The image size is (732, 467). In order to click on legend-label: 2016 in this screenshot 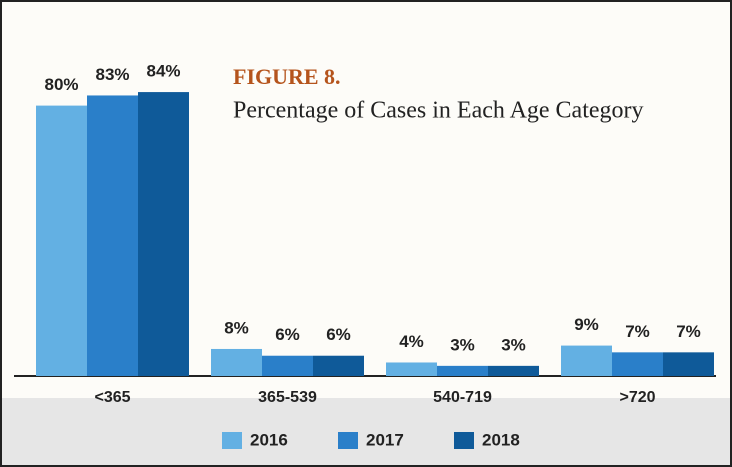, I will do `click(269, 439)`.